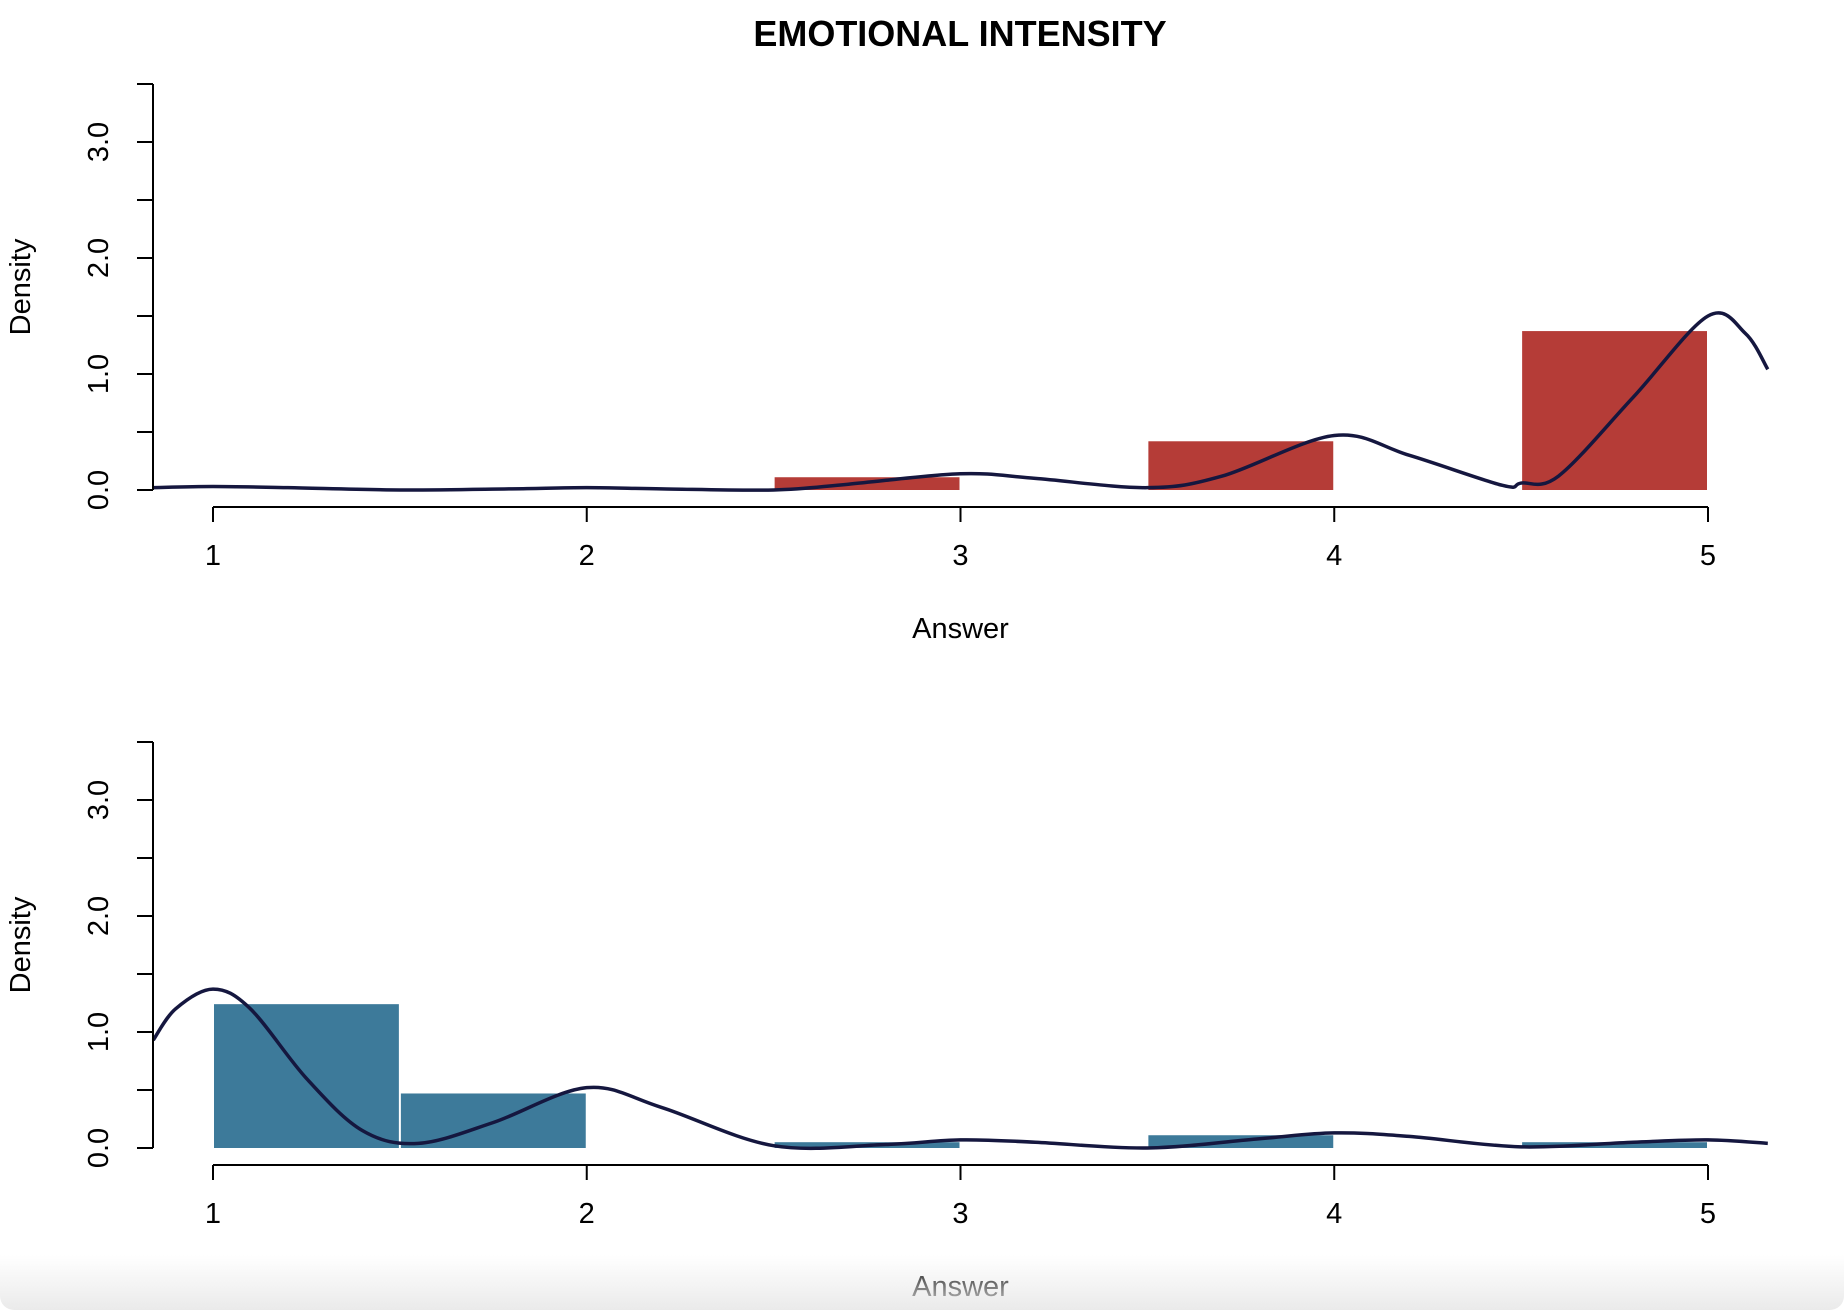 Image resolution: width=1844 pixels, height=1310 pixels. What do you see at coordinates (587, 556) in the screenshot?
I see `top-x-tick-label: 2` at bounding box center [587, 556].